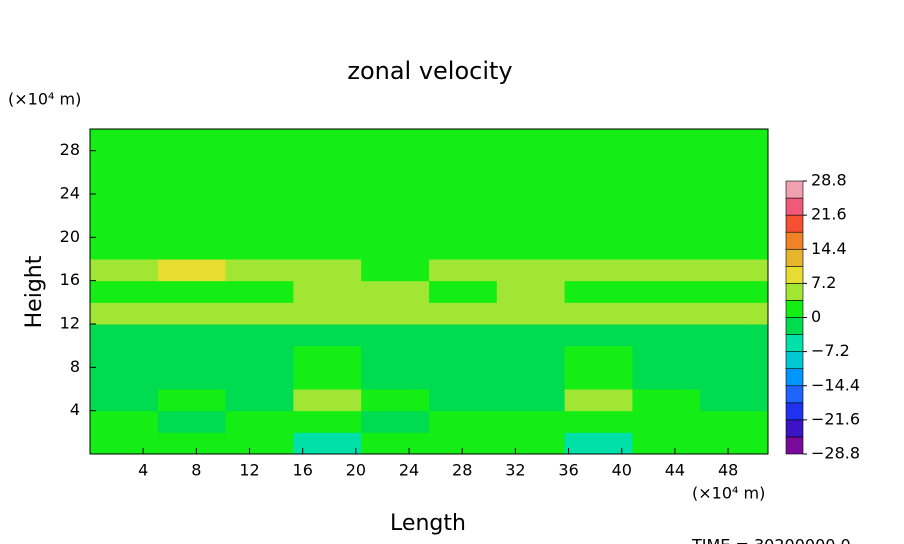 The width and height of the screenshot is (904, 544). Describe the element at coordinates (75, 366) in the screenshot. I see `y-tick-label: 8` at that location.